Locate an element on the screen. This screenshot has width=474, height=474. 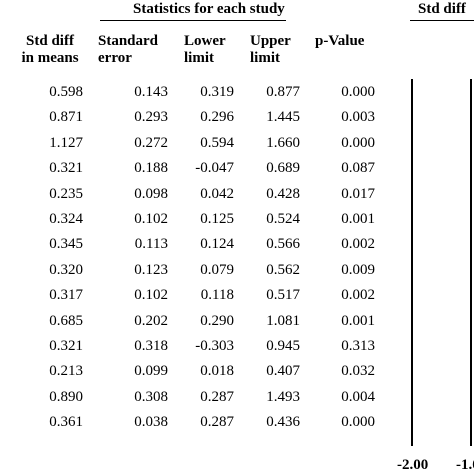
table-cell: 0.038 is located at coordinates (151, 422).